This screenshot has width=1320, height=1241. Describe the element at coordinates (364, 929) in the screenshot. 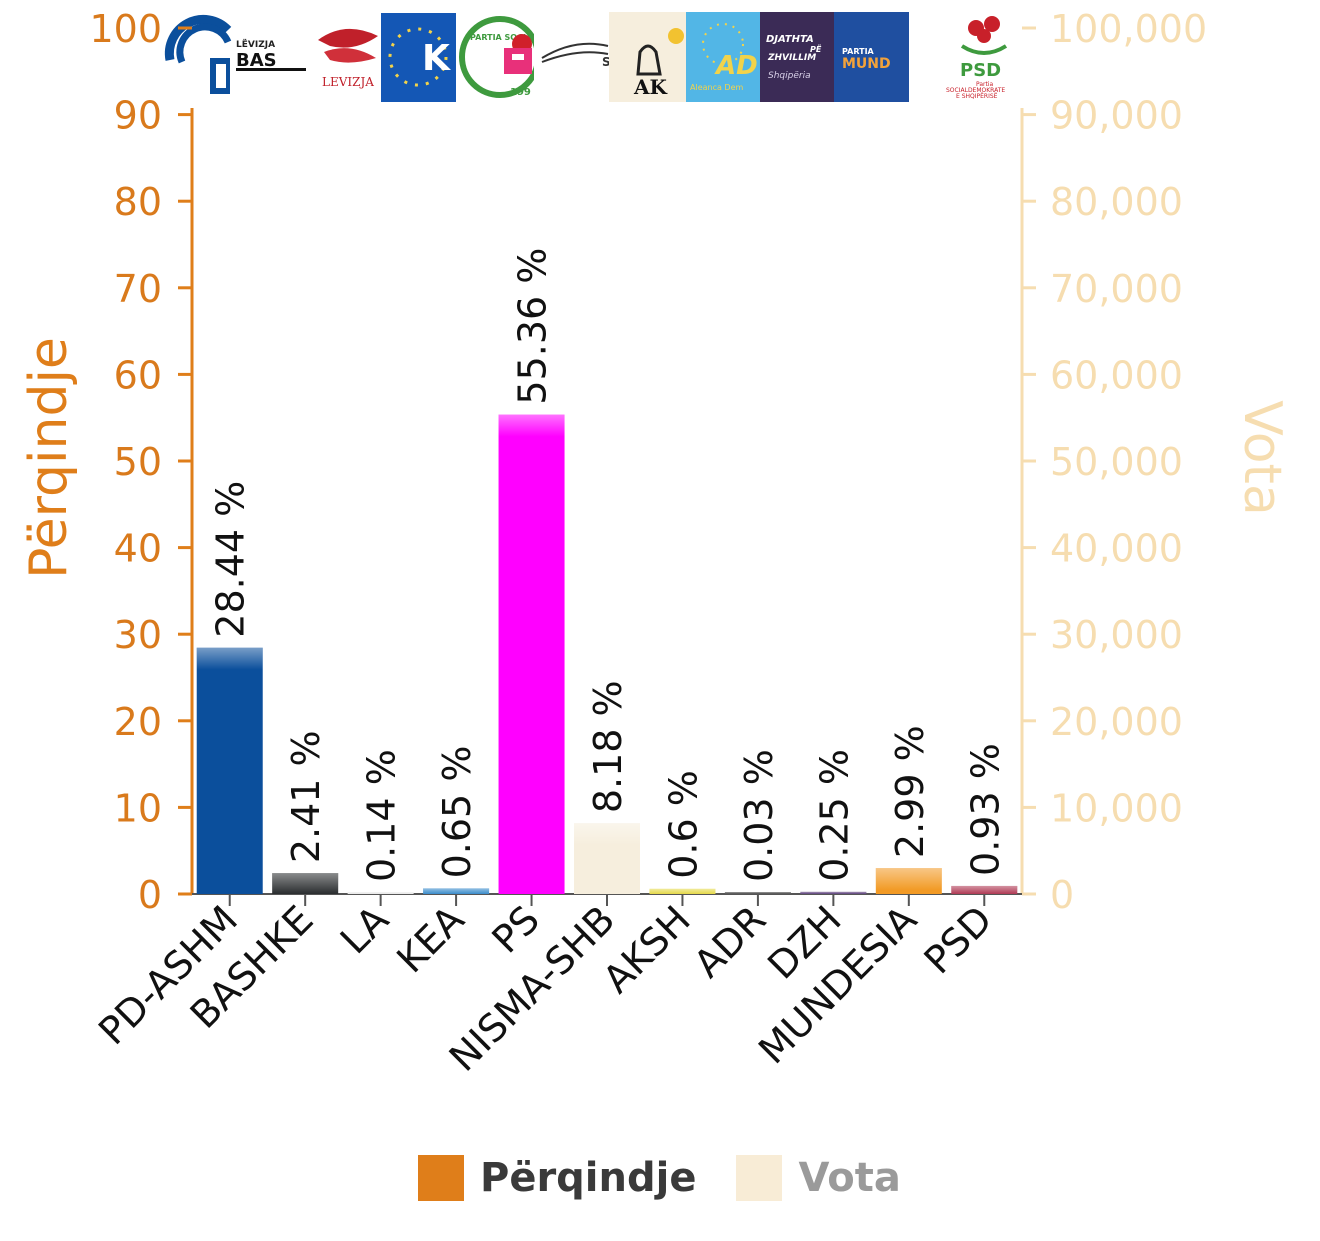

I see `category-label: LA` at that location.